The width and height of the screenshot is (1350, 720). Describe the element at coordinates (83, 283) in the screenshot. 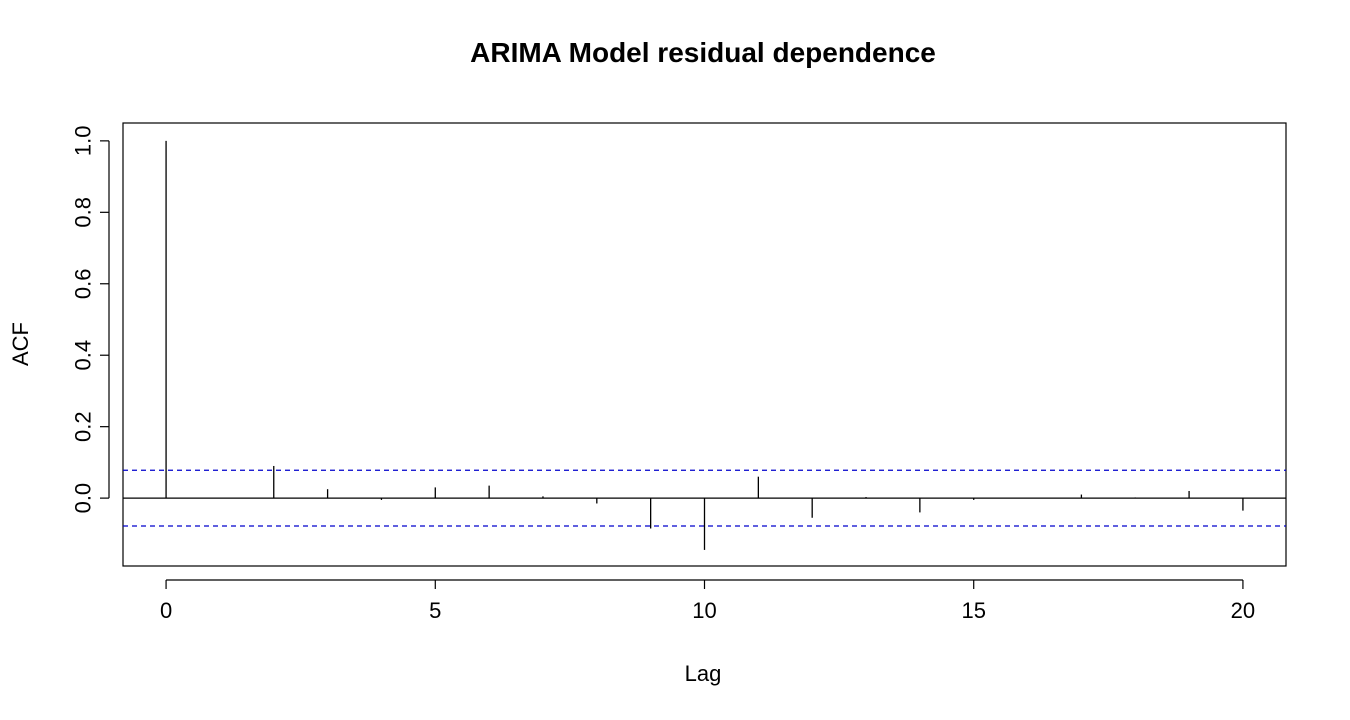

I see `y-tick-label: 0.6` at that location.